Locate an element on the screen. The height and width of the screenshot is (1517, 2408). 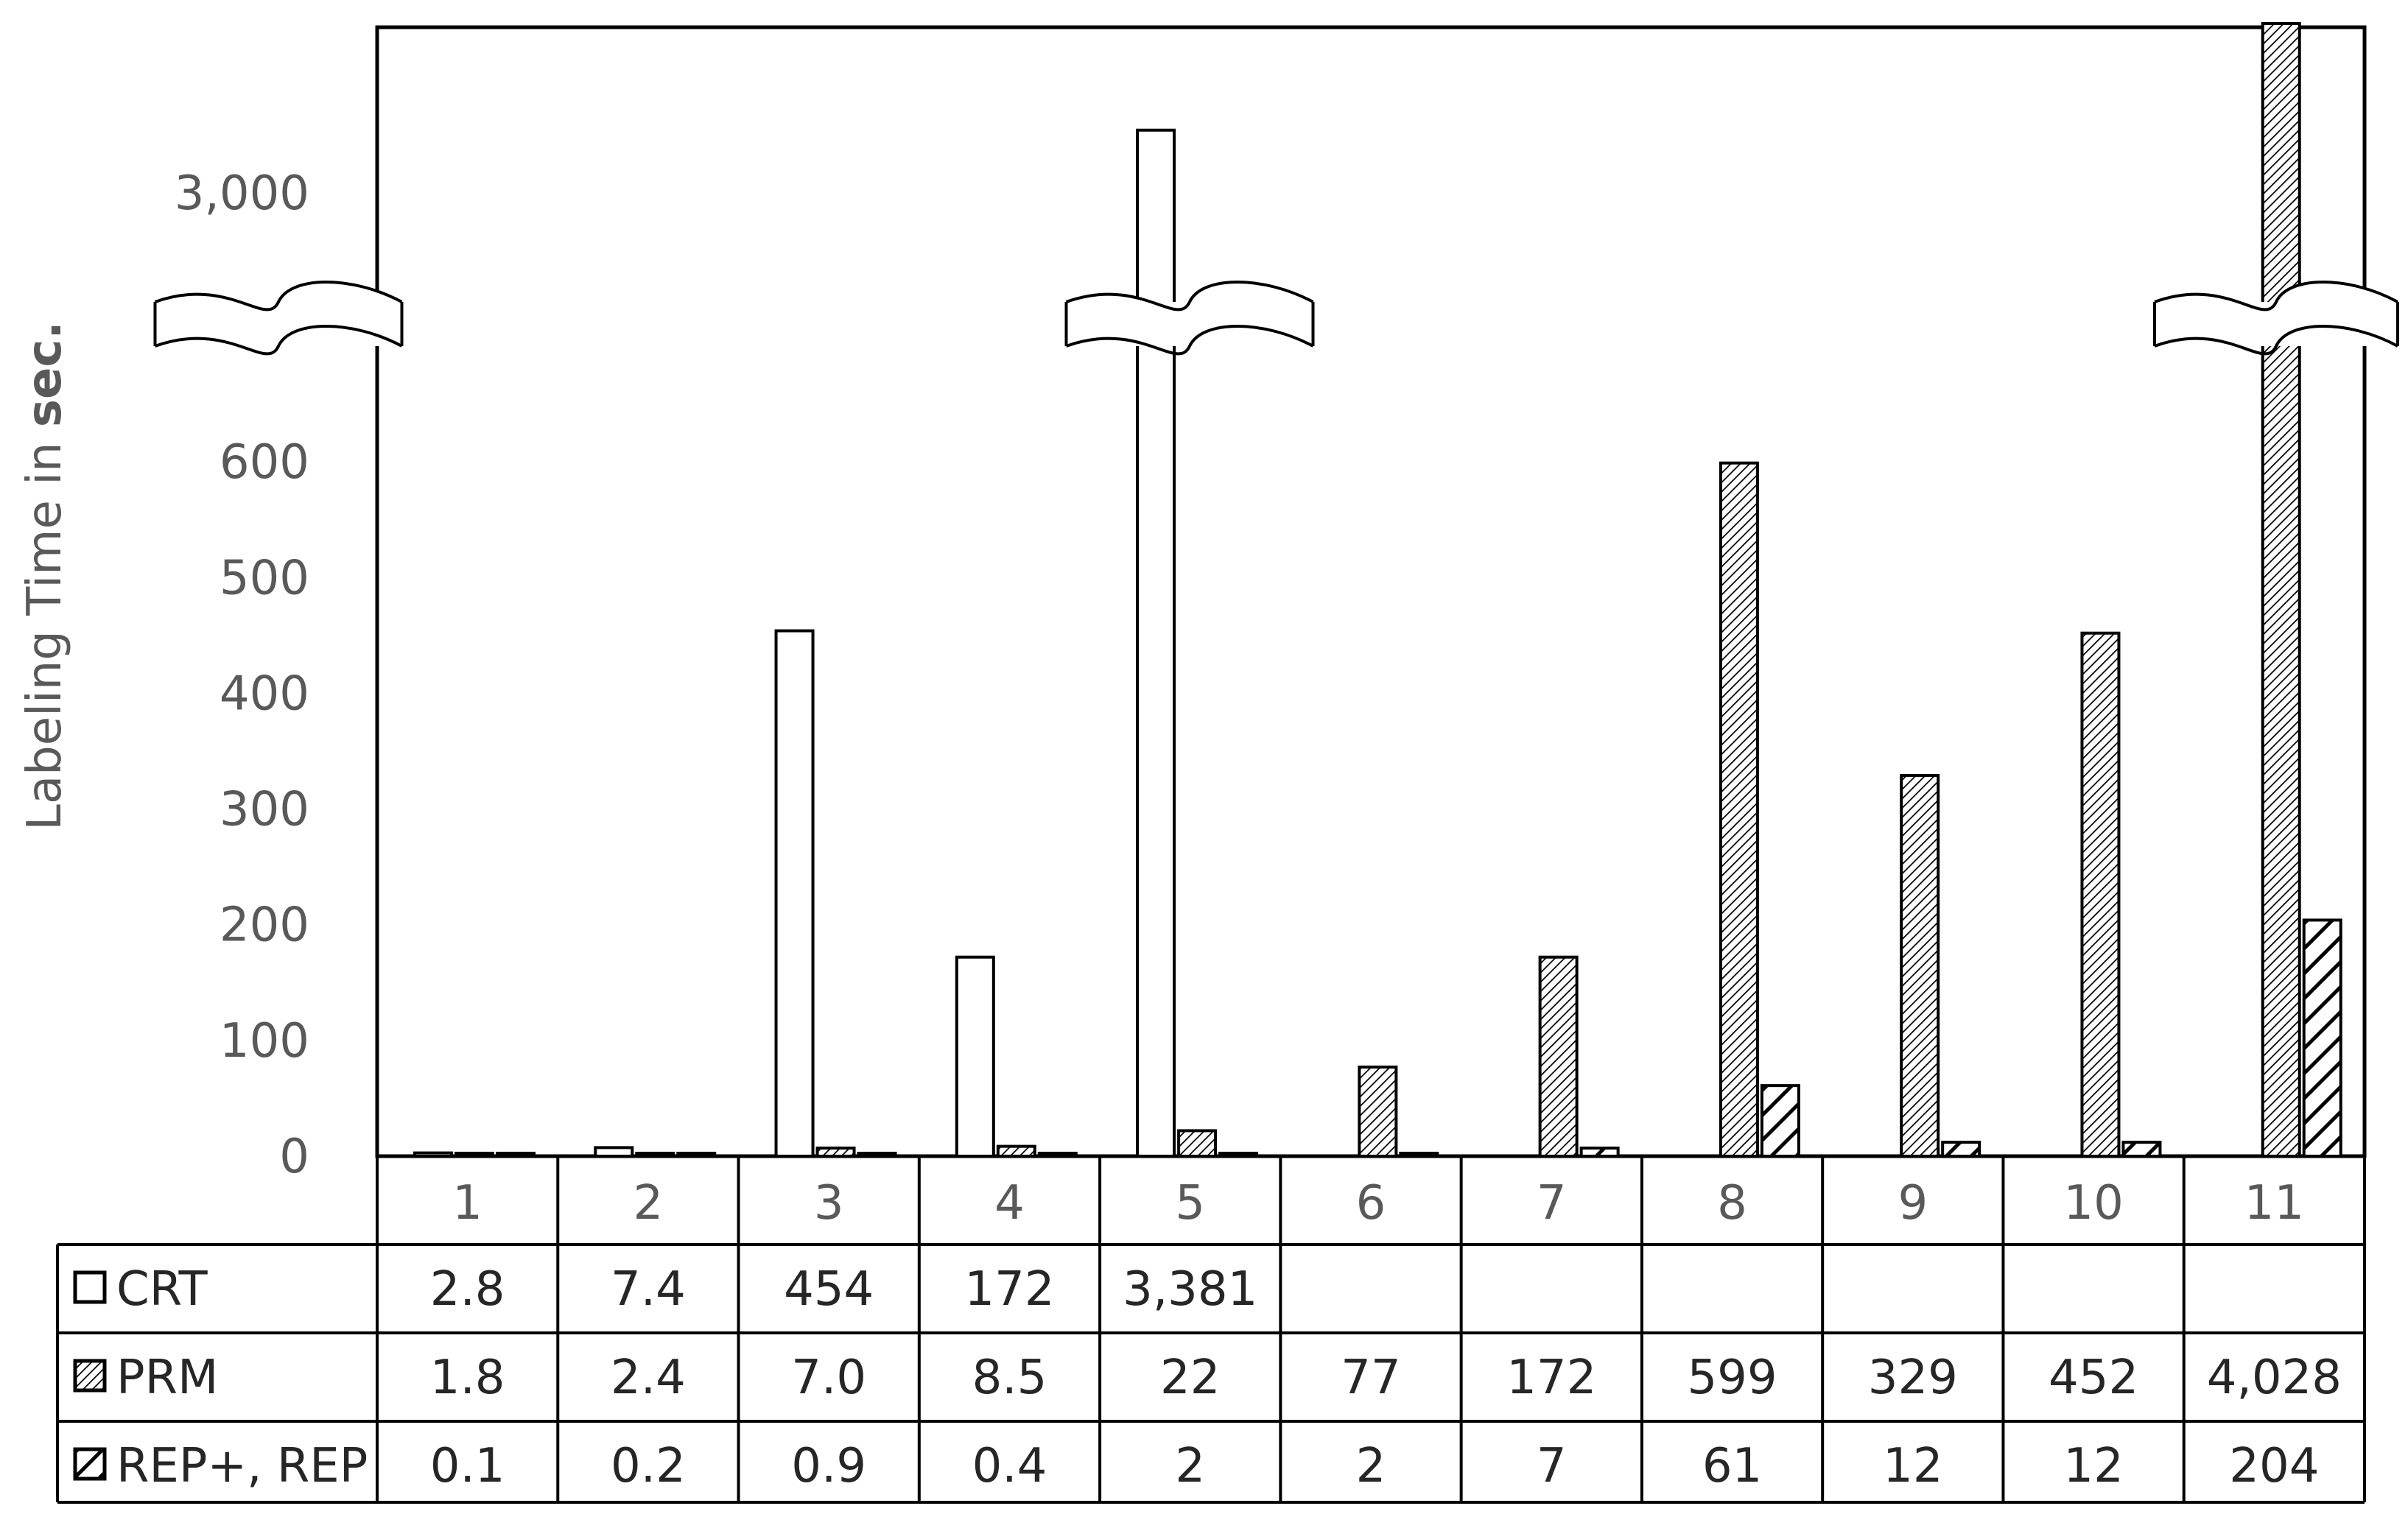
table-cell-prm-5: 22 is located at coordinates (1190, 1378).